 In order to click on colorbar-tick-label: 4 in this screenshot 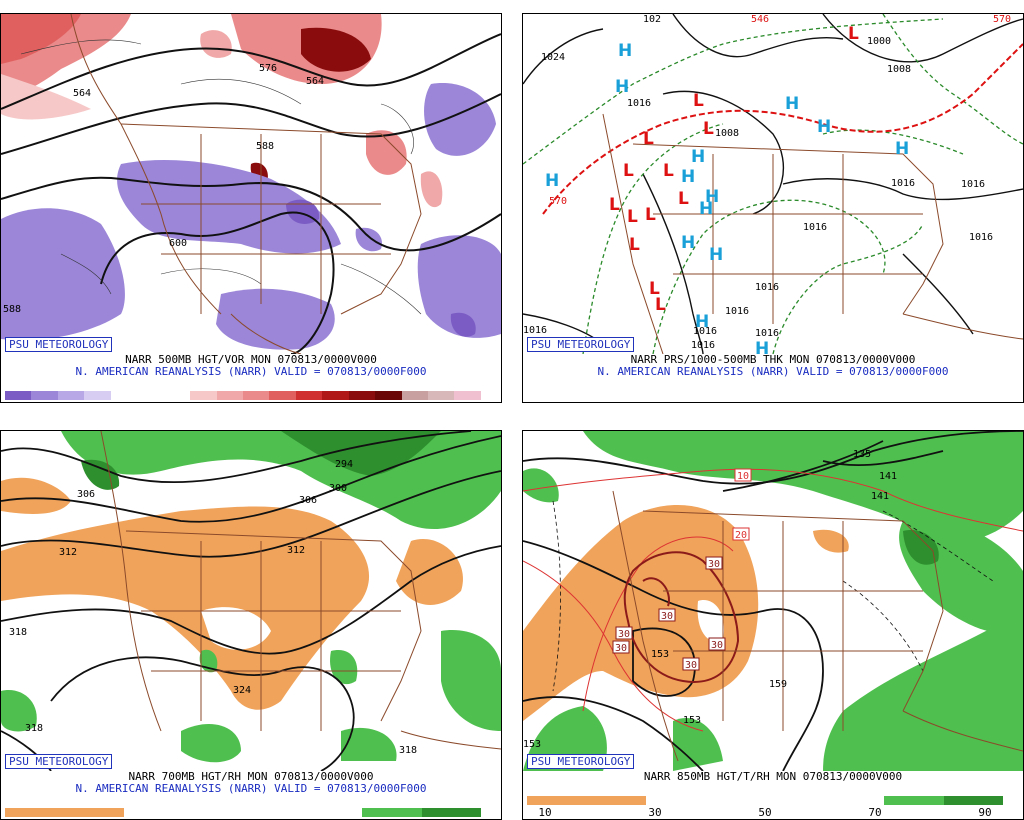, I will do `click(74, 402)`.